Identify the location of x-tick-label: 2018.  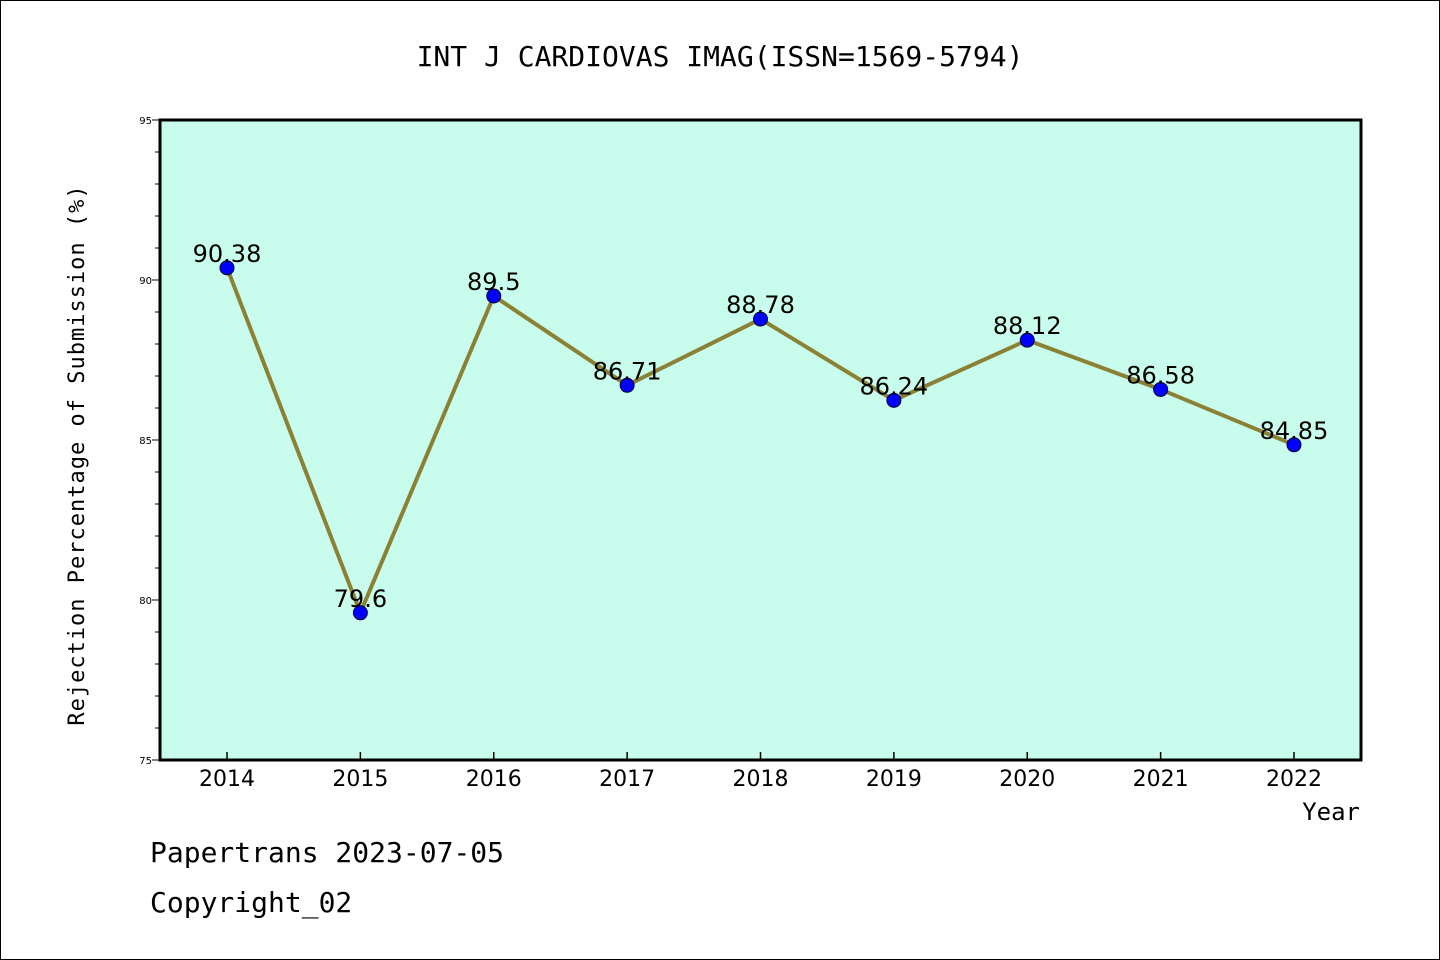
(761, 779).